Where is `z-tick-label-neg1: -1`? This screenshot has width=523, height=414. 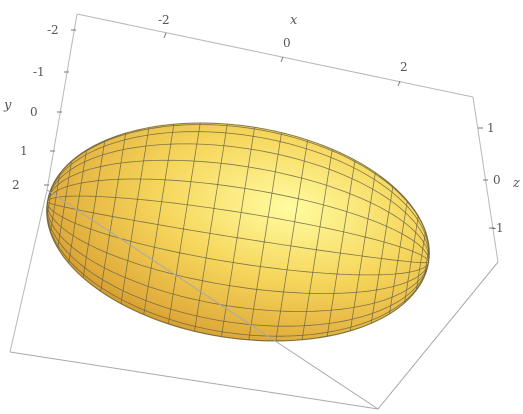
z-tick-label-neg1: -1 is located at coordinates (498, 228).